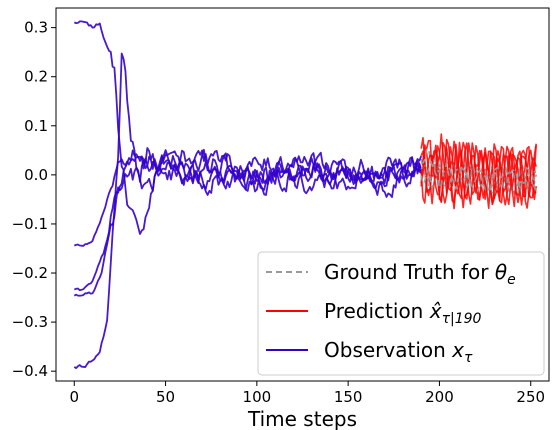  Describe the element at coordinates (165, 397) in the screenshot. I see `x-tick-label: 50` at that location.